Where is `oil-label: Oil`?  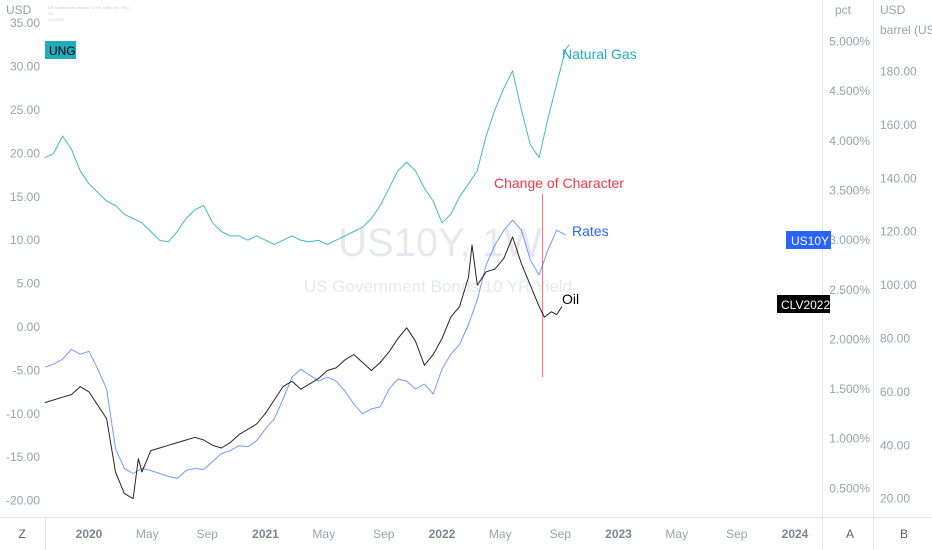
oil-label: Oil is located at coordinates (570, 299).